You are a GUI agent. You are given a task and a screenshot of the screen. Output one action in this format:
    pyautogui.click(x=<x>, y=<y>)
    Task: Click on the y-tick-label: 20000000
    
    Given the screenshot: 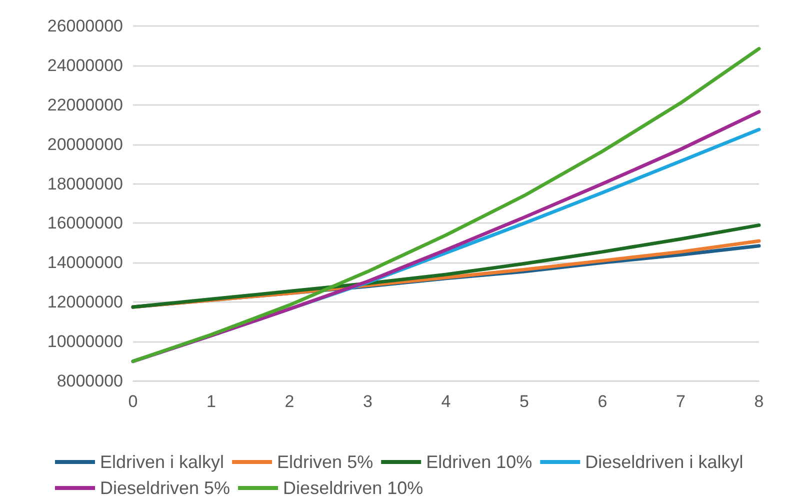 What is the action you would take?
    pyautogui.click(x=85, y=144)
    